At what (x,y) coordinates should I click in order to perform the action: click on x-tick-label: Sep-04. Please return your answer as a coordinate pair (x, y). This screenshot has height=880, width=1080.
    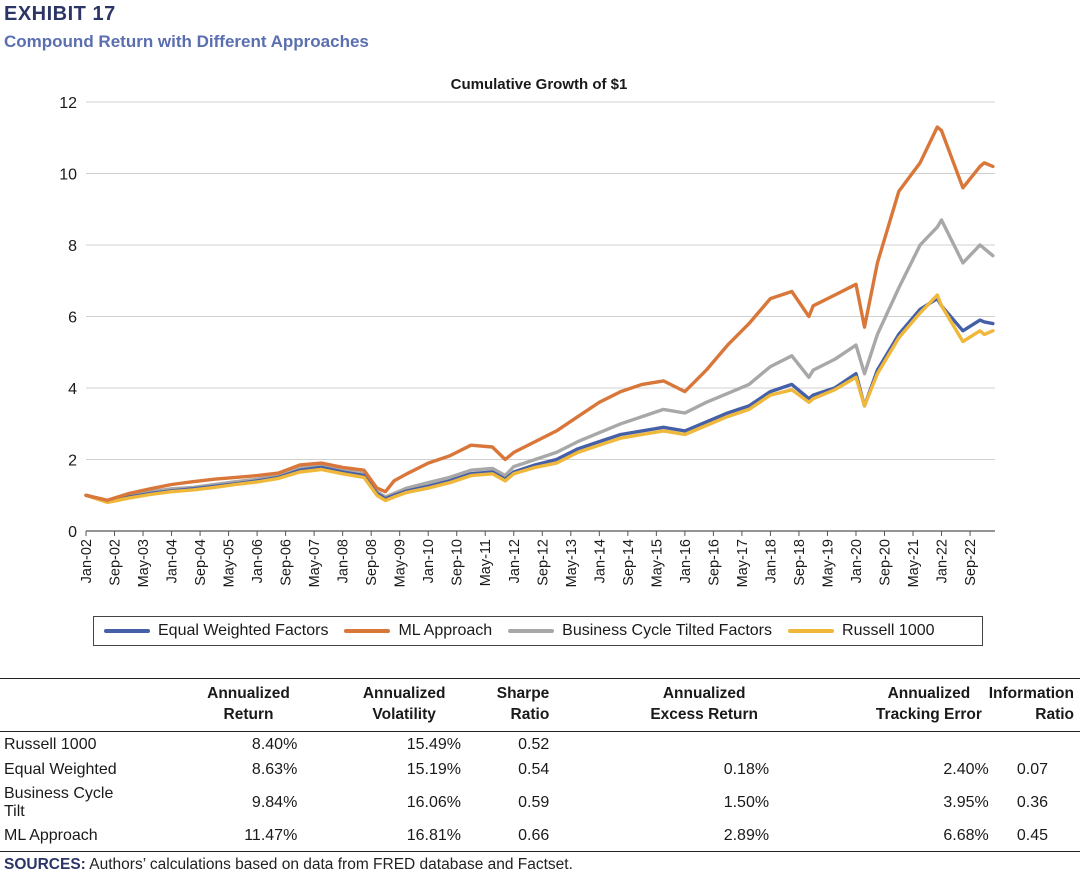
    Looking at the image, I should click on (201, 562).